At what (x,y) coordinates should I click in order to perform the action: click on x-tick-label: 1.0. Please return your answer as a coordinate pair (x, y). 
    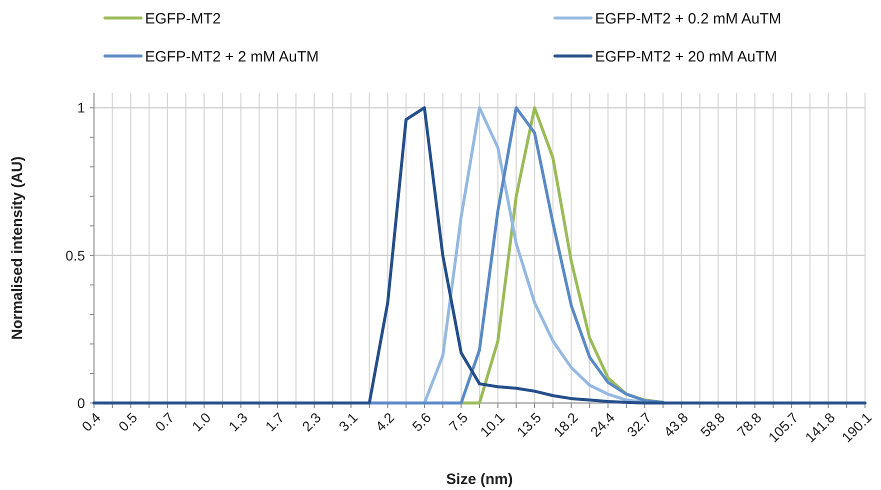
    Looking at the image, I should click on (201, 421).